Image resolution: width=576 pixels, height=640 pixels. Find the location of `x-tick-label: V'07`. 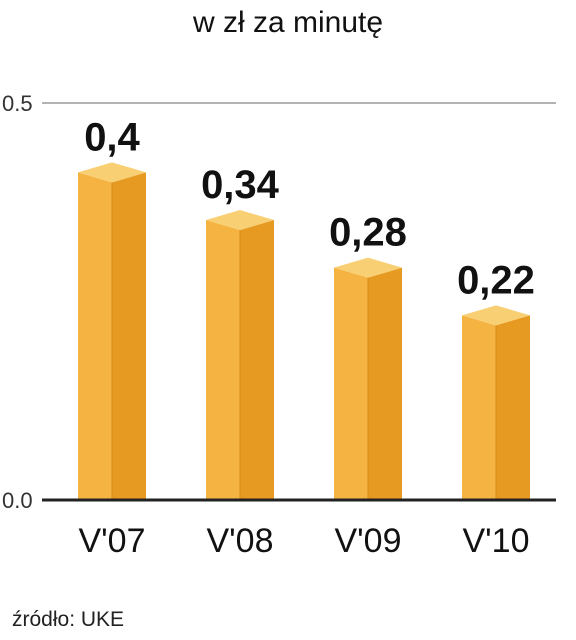

x-tick-label: V'07 is located at coordinates (112, 541).